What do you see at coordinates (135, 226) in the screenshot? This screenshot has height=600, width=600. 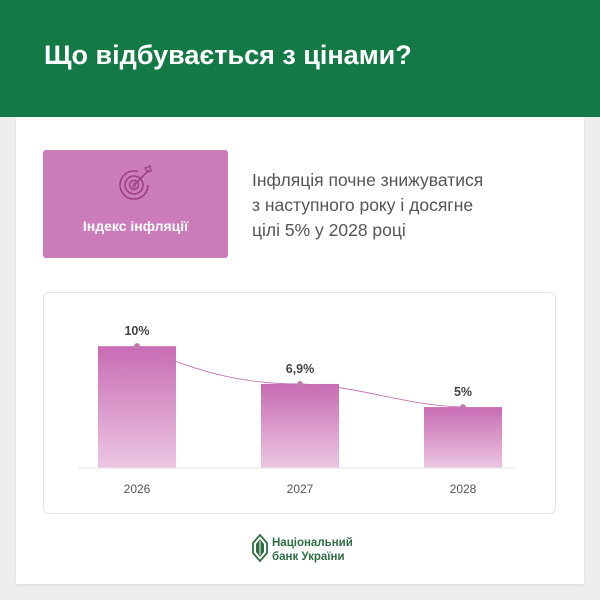 I see `badge-label: Індекс інфляції` at bounding box center [135, 226].